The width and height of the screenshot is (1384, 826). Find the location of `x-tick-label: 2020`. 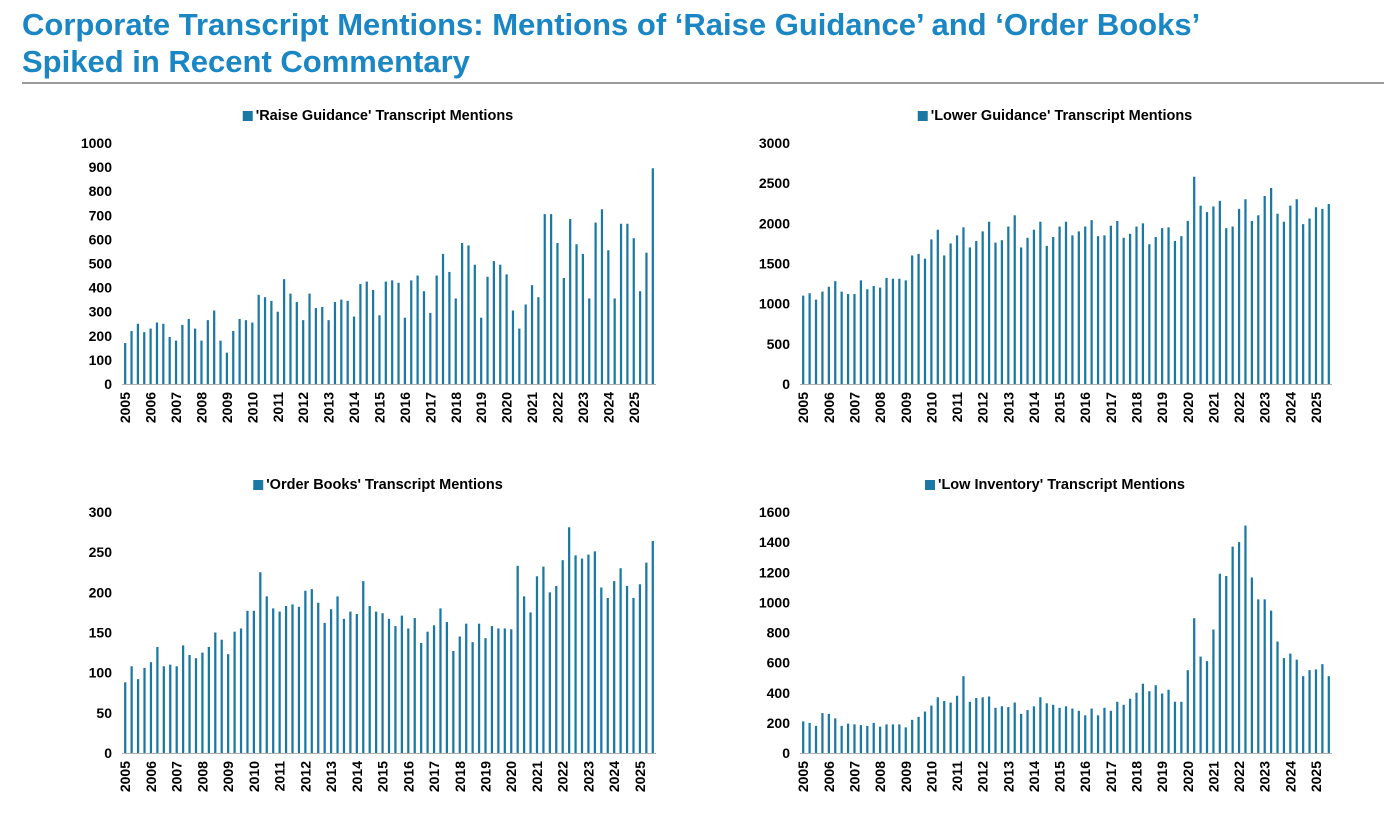

x-tick-label: 2020 is located at coordinates (511, 776).